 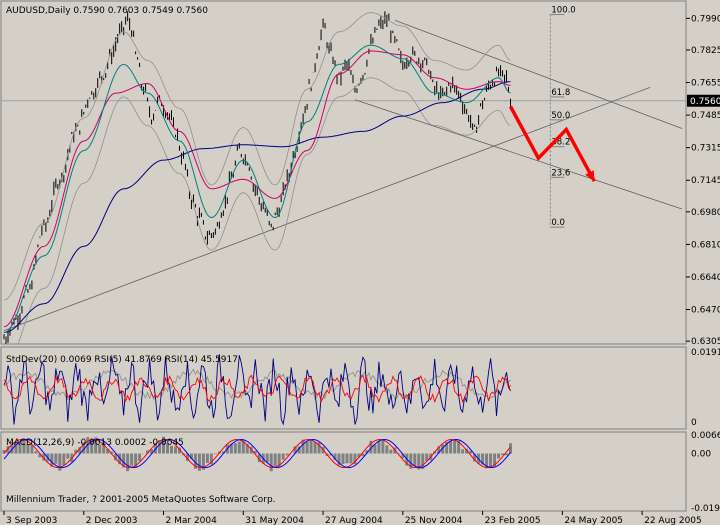 What do you see at coordinates (558, 223) in the screenshot?
I see `fib-level-label: 0.0` at bounding box center [558, 223].